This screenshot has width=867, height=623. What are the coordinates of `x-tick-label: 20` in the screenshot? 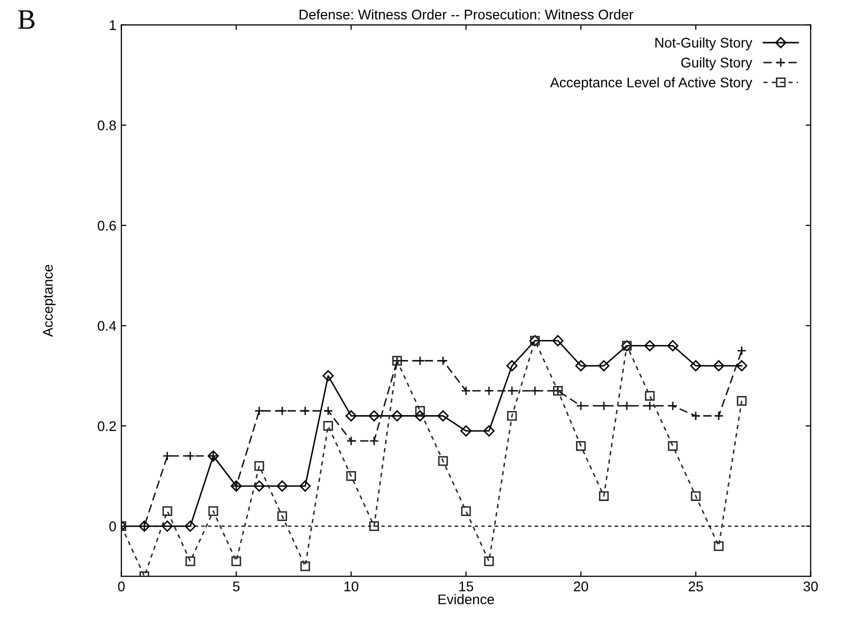 It's located at (581, 587).